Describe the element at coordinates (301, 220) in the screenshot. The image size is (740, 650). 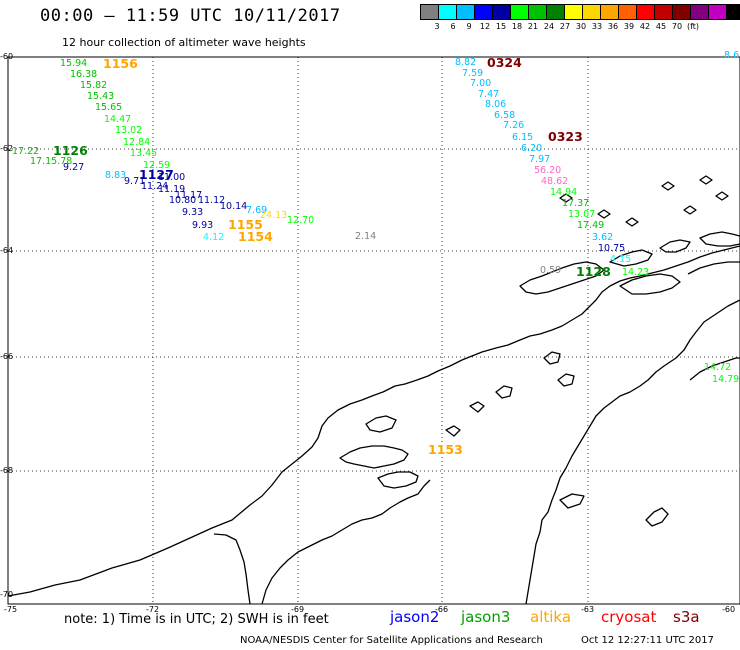
I see `wave-height-label: 12.70` at that location.